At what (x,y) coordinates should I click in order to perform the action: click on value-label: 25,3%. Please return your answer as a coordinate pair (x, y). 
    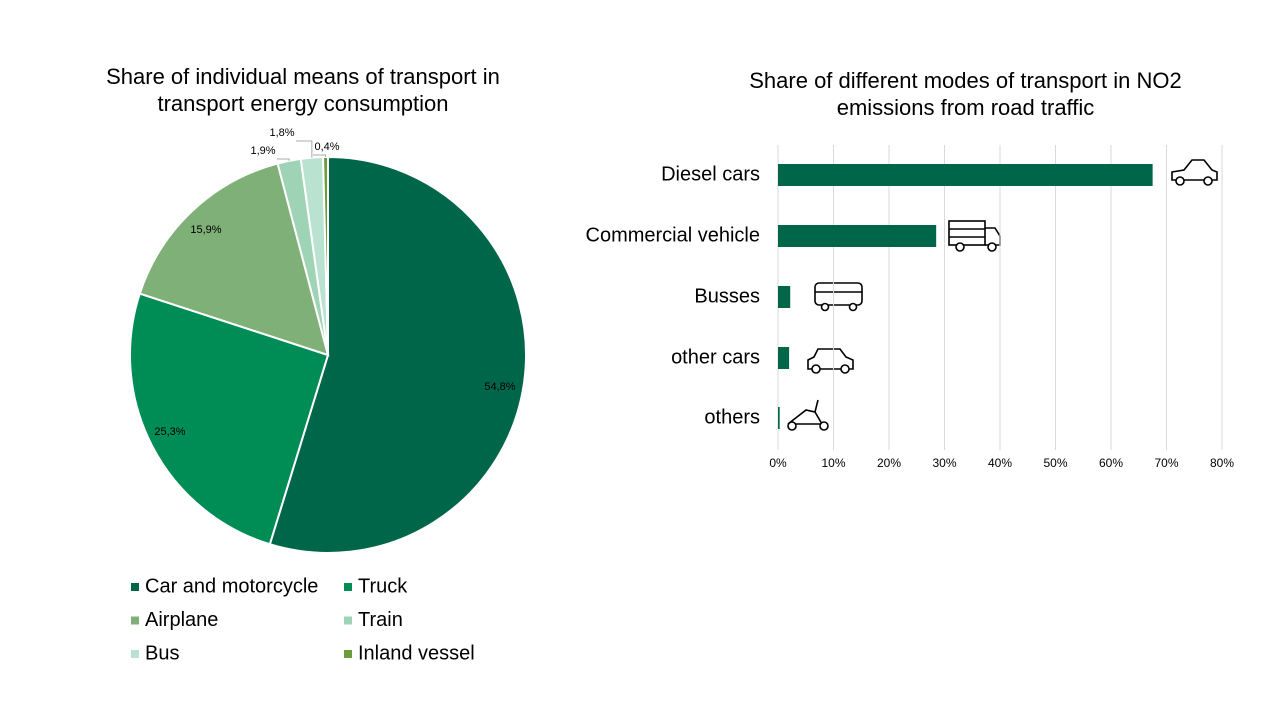
    Looking at the image, I should click on (169, 432).